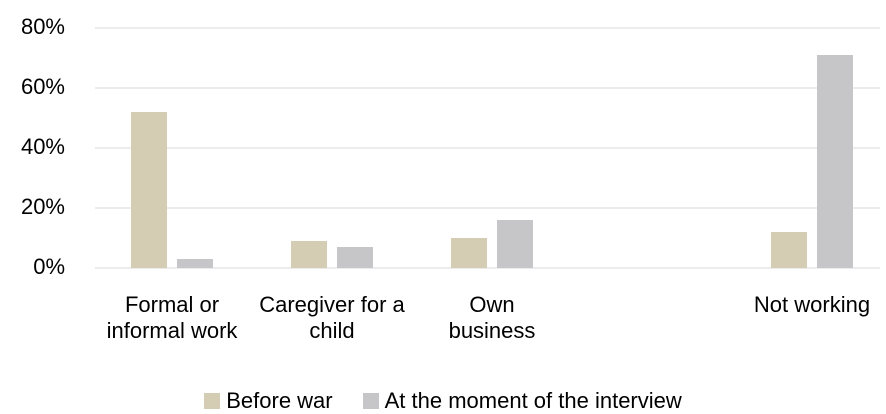 Image resolution: width=886 pixels, height=414 pixels. What do you see at coordinates (492, 317) in the screenshot?
I see `x-tick-label: Own business` at bounding box center [492, 317].